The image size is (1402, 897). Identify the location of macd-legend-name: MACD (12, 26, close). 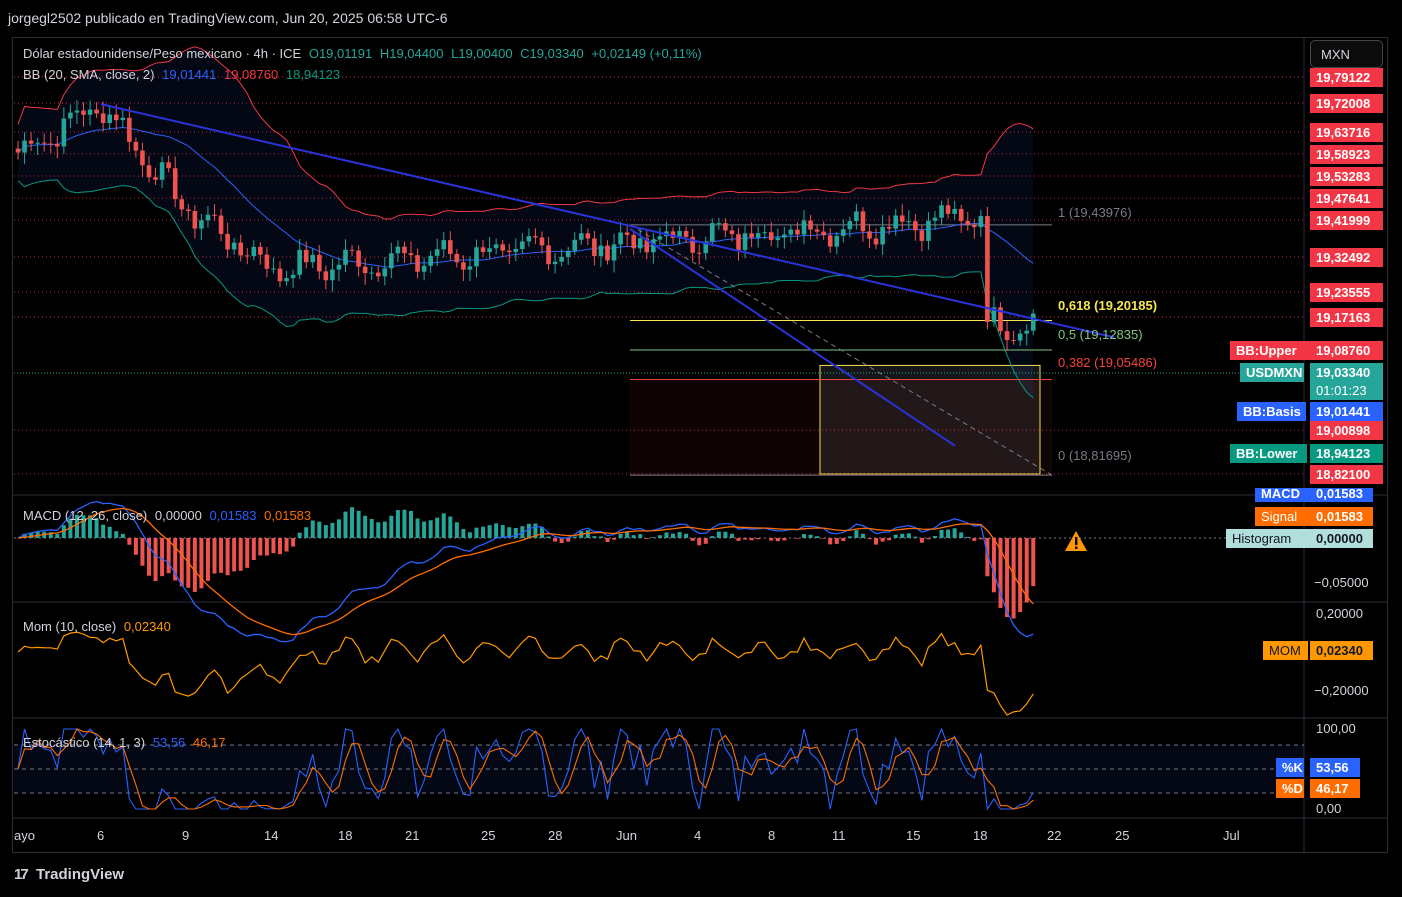
(85, 515).